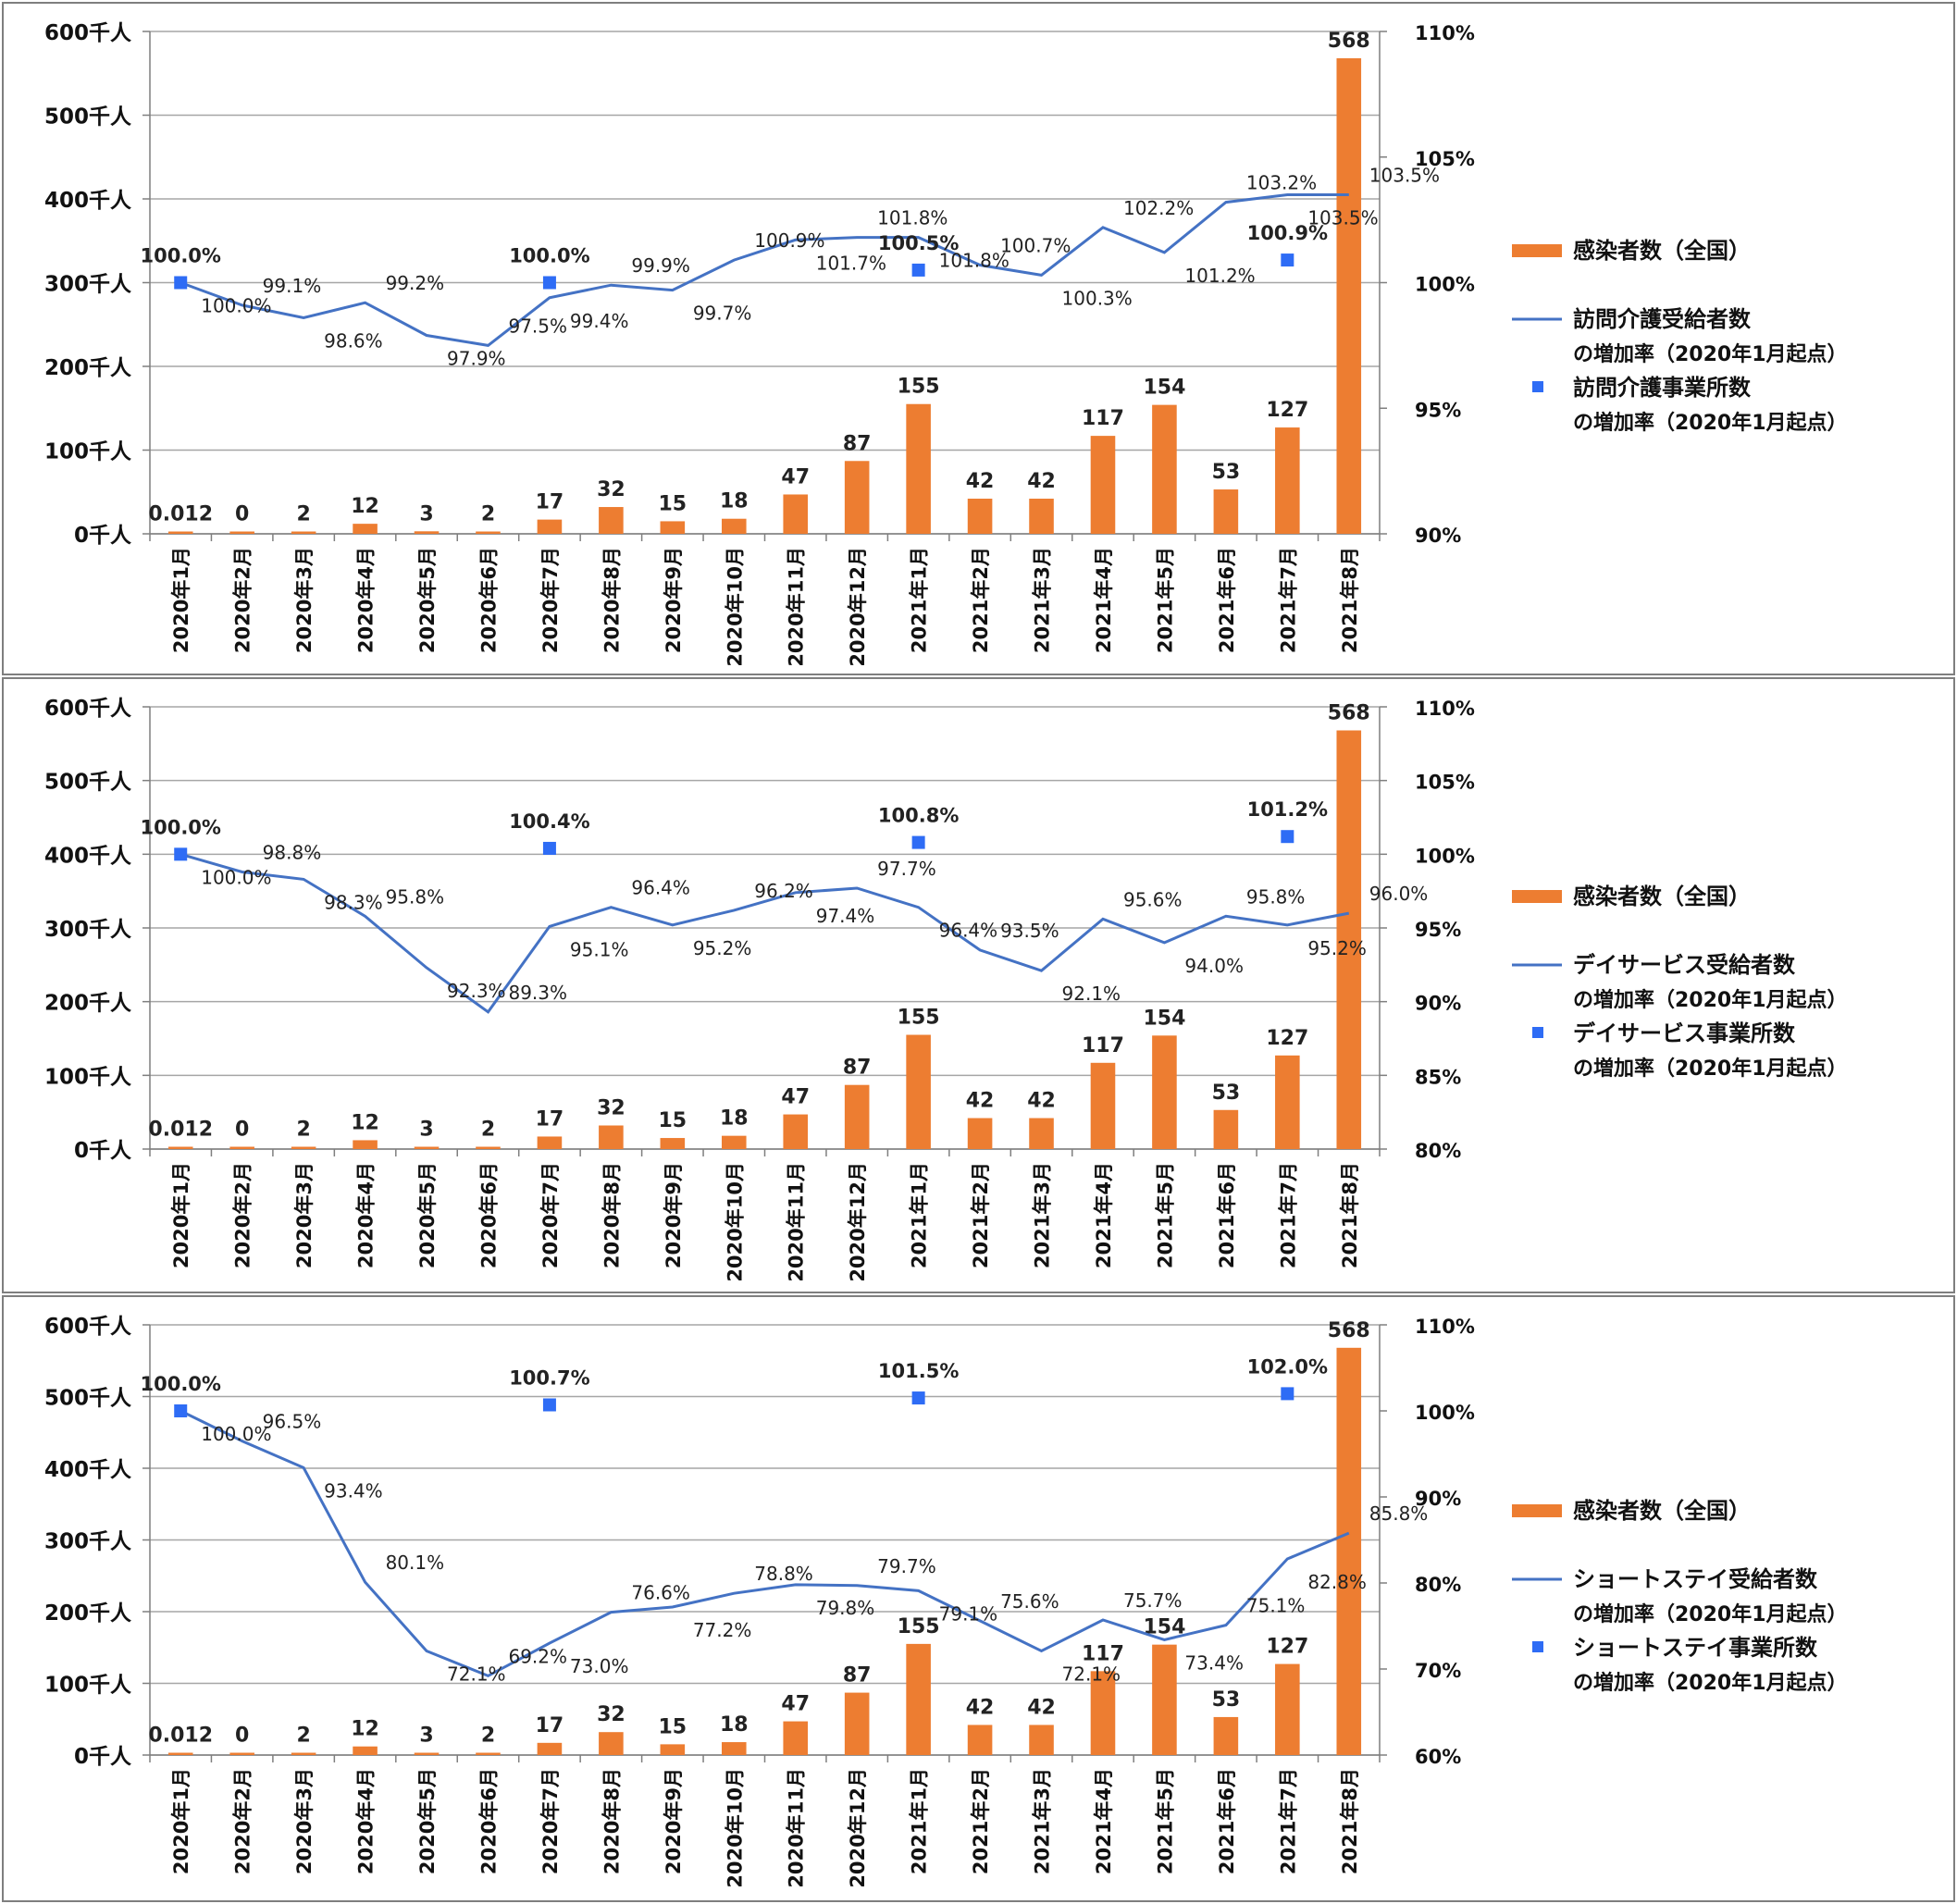 This screenshot has width=1957, height=1904. I want to click on line-data-label: 98.3%, so click(354, 902).